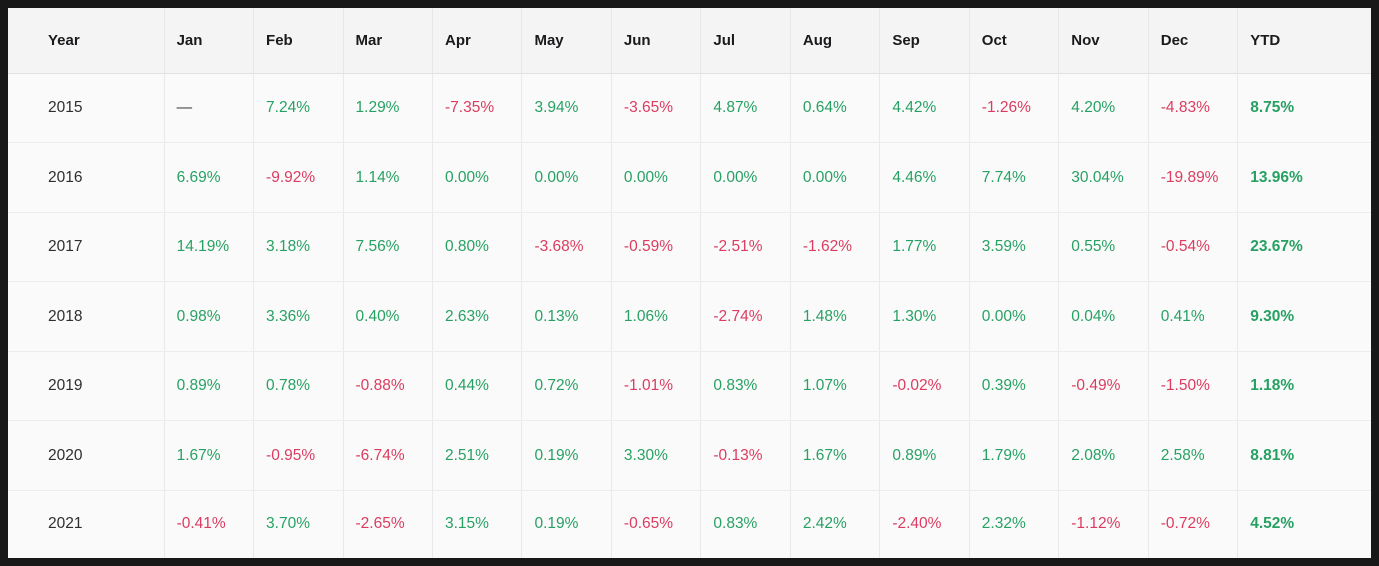  Describe the element at coordinates (745, 316) in the screenshot. I see `return-cell-2018-jul: -2.74%` at that location.